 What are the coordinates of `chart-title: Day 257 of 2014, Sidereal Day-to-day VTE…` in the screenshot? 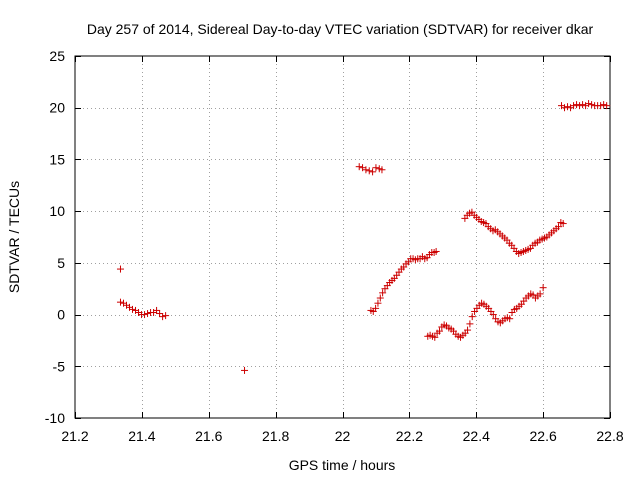 It's located at (340, 29).